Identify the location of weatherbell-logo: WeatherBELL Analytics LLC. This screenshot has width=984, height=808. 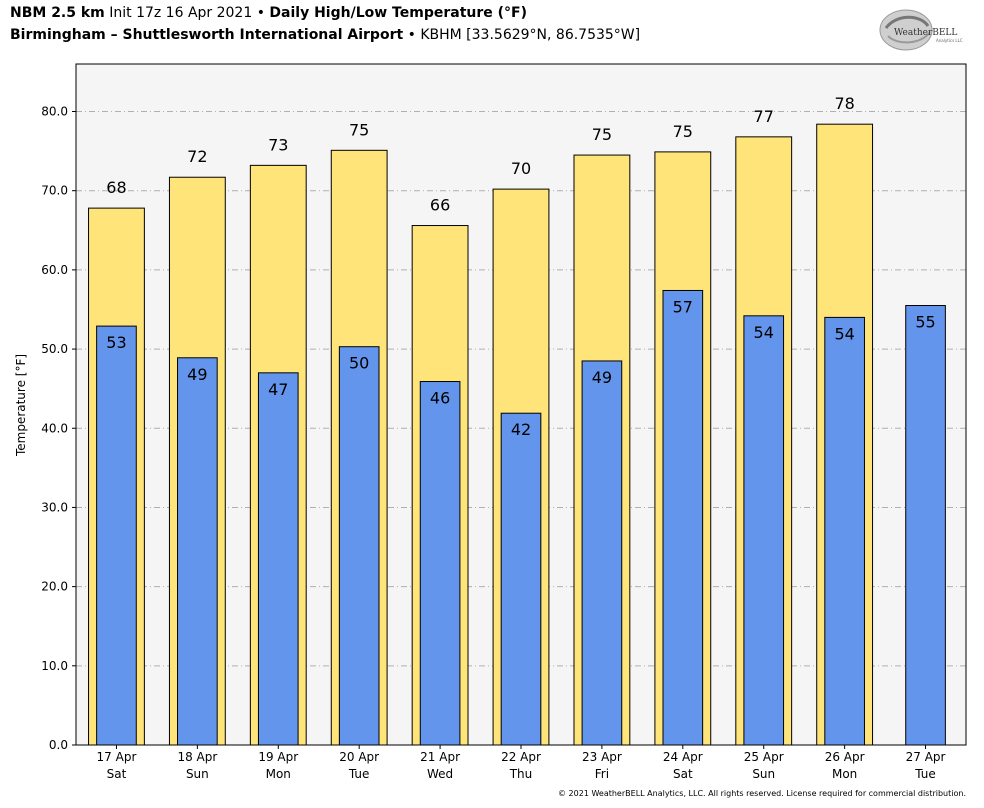
(921, 30).